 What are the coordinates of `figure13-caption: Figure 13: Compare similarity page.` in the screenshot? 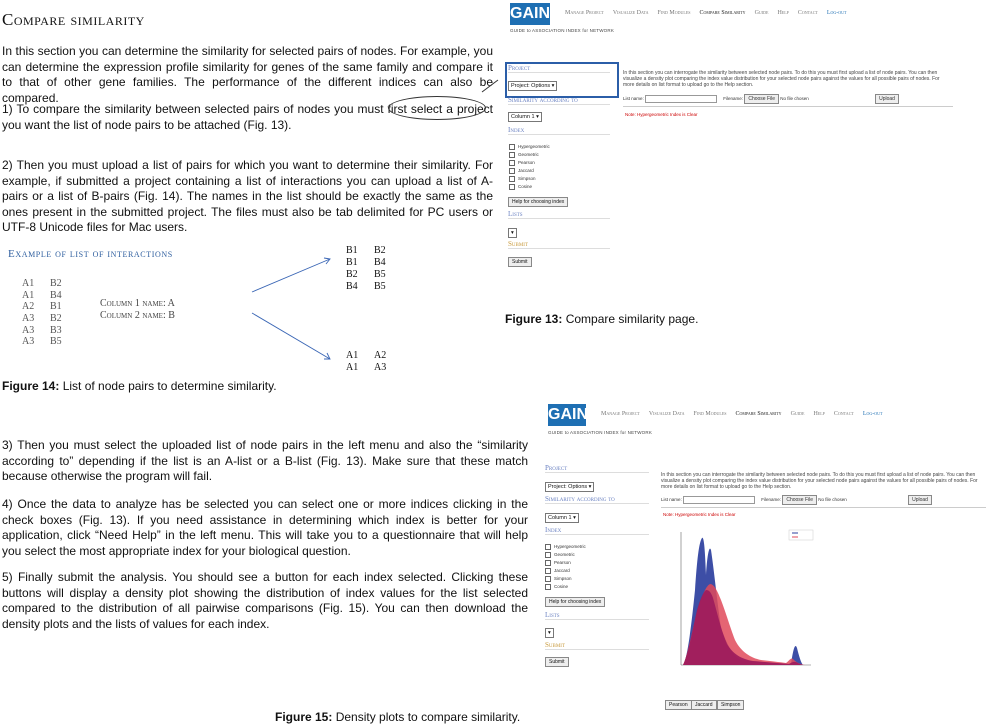 It's located at (602, 319).